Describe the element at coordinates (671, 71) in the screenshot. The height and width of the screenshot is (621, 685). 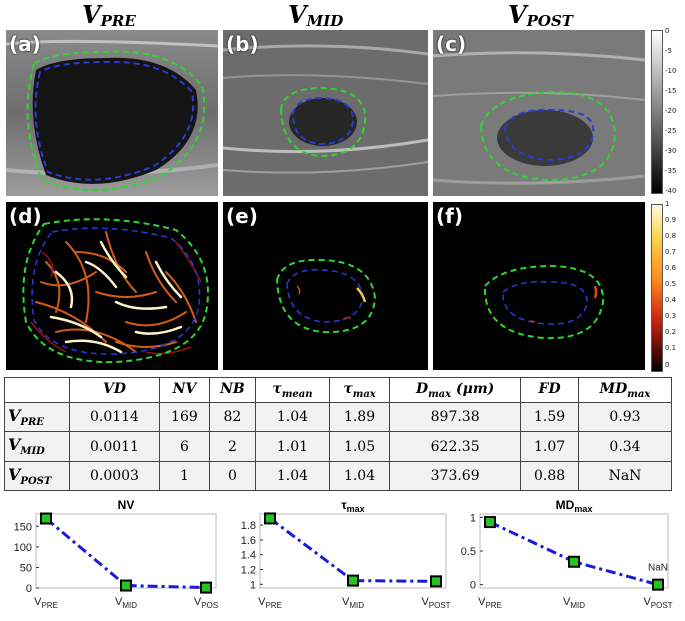
I see `colorbar-tick: -10` at that location.